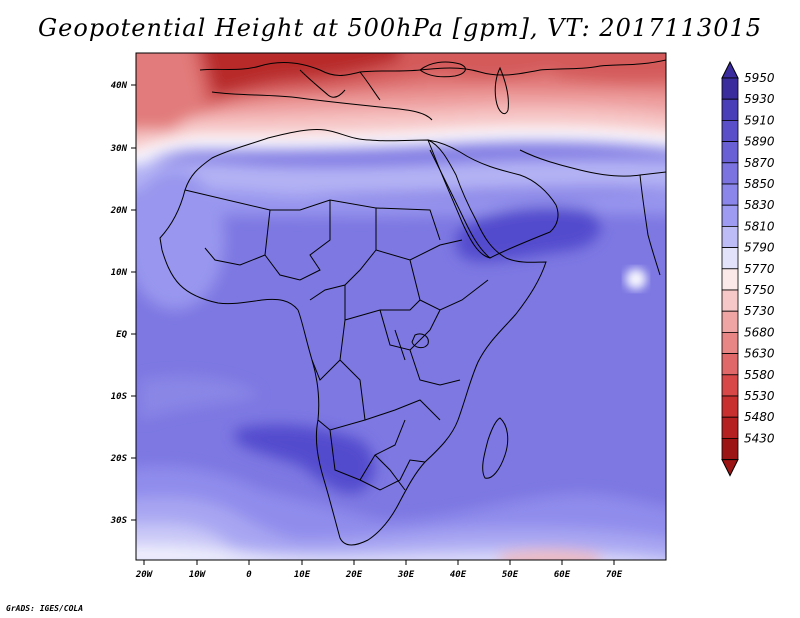  I want to click on colorbar-arrow-bottom, so click(730, 468).